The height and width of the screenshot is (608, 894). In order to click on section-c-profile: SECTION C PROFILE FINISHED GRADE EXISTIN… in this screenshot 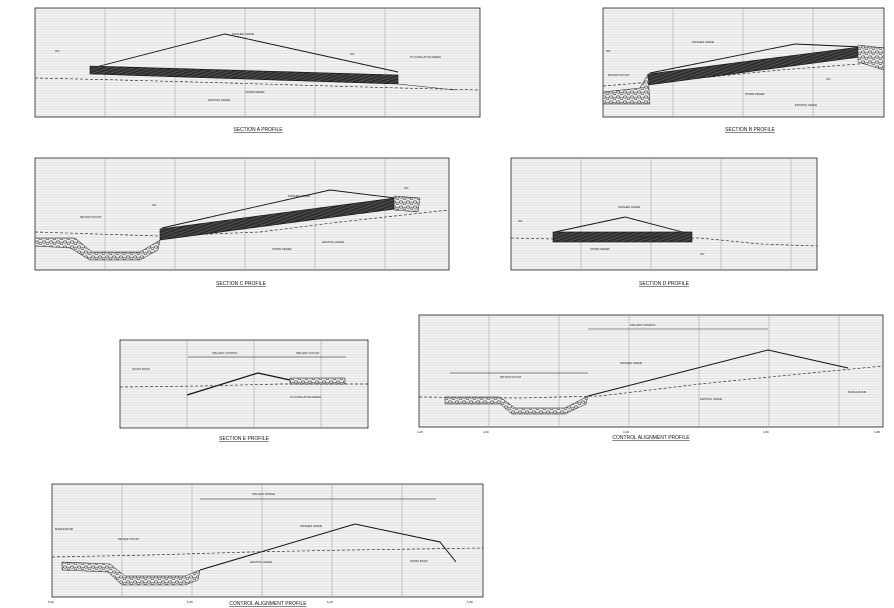, I will do `click(242, 222)`.